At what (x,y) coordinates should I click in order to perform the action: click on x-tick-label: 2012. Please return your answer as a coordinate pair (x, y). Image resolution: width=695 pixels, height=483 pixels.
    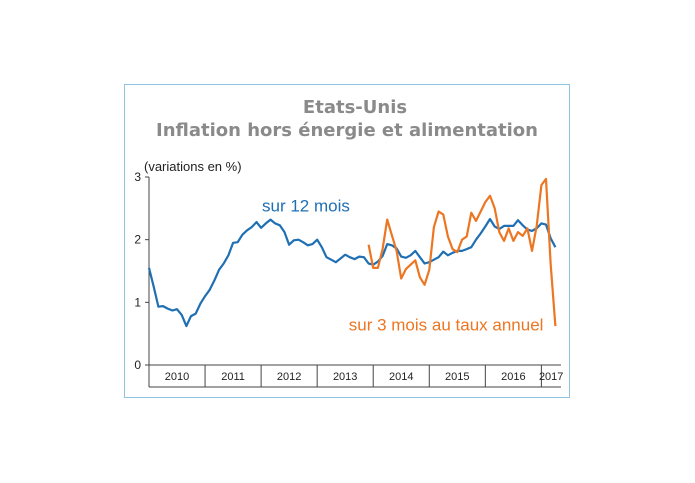
    Looking at the image, I should click on (289, 377).